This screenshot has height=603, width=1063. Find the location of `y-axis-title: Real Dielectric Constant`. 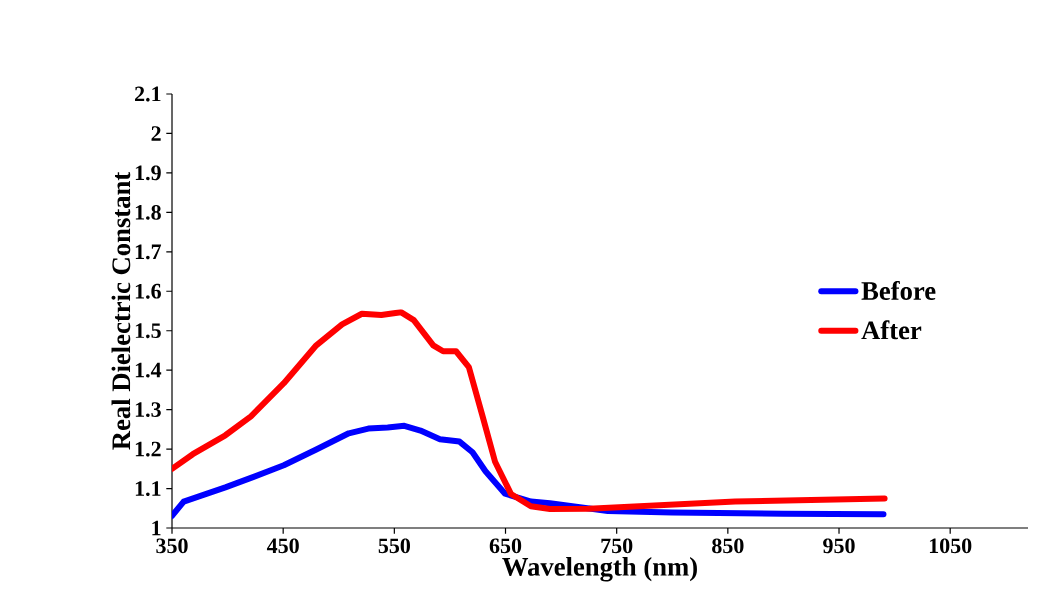

y-axis-title: Real Dielectric Constant is located at coordinates (121, 310).